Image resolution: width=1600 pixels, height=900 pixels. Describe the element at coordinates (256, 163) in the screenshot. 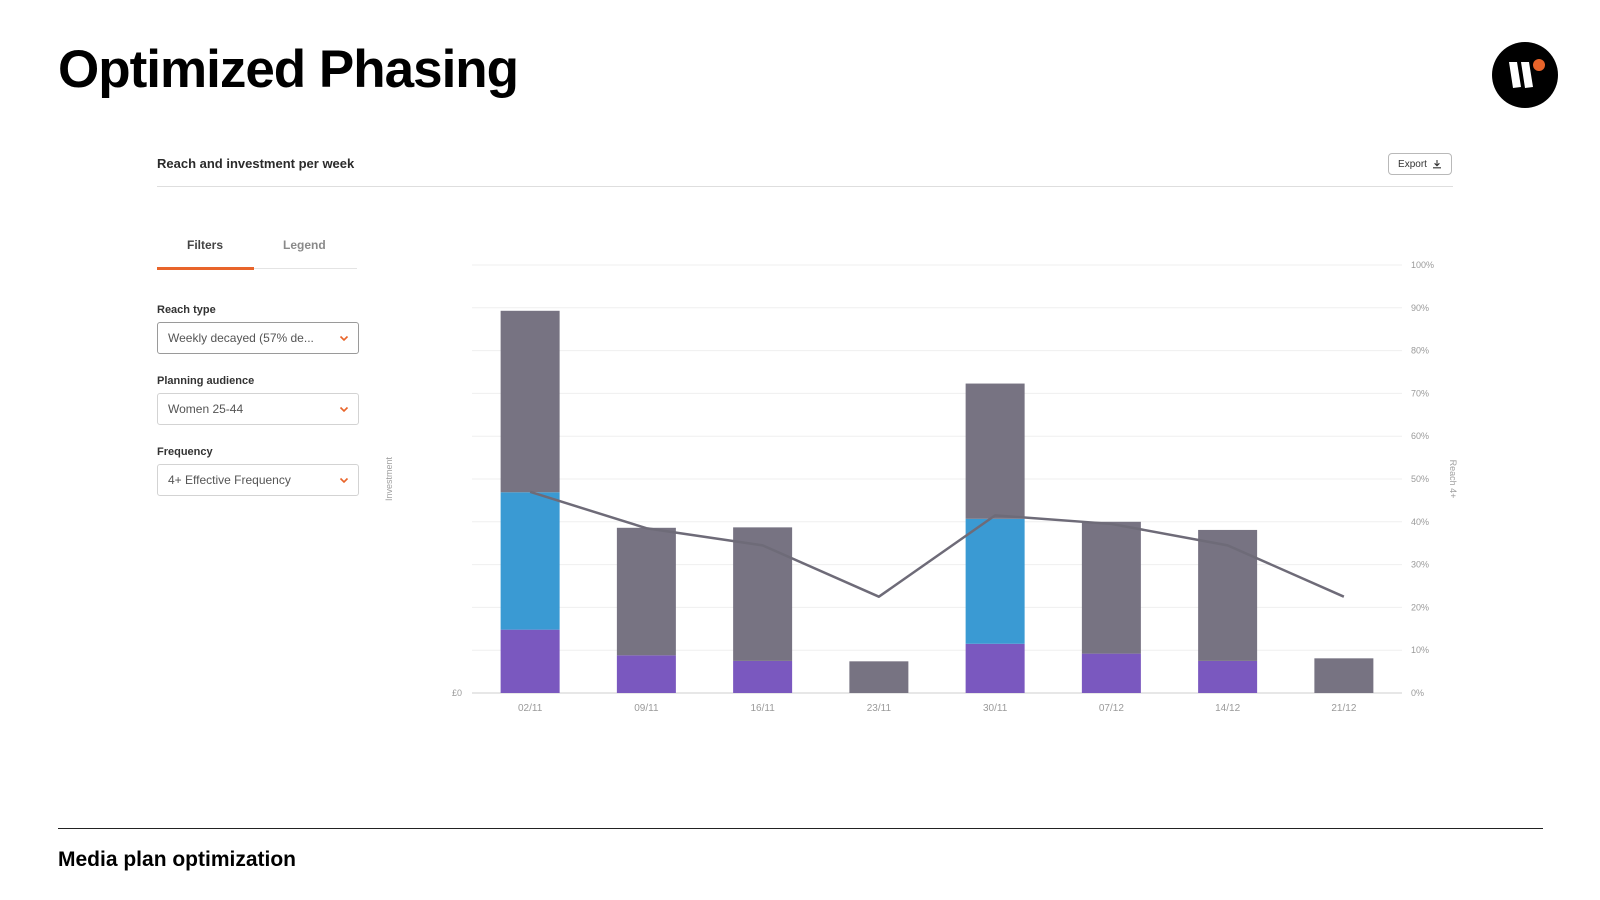

I see `panel-title: Reach and investment per week` at that location.